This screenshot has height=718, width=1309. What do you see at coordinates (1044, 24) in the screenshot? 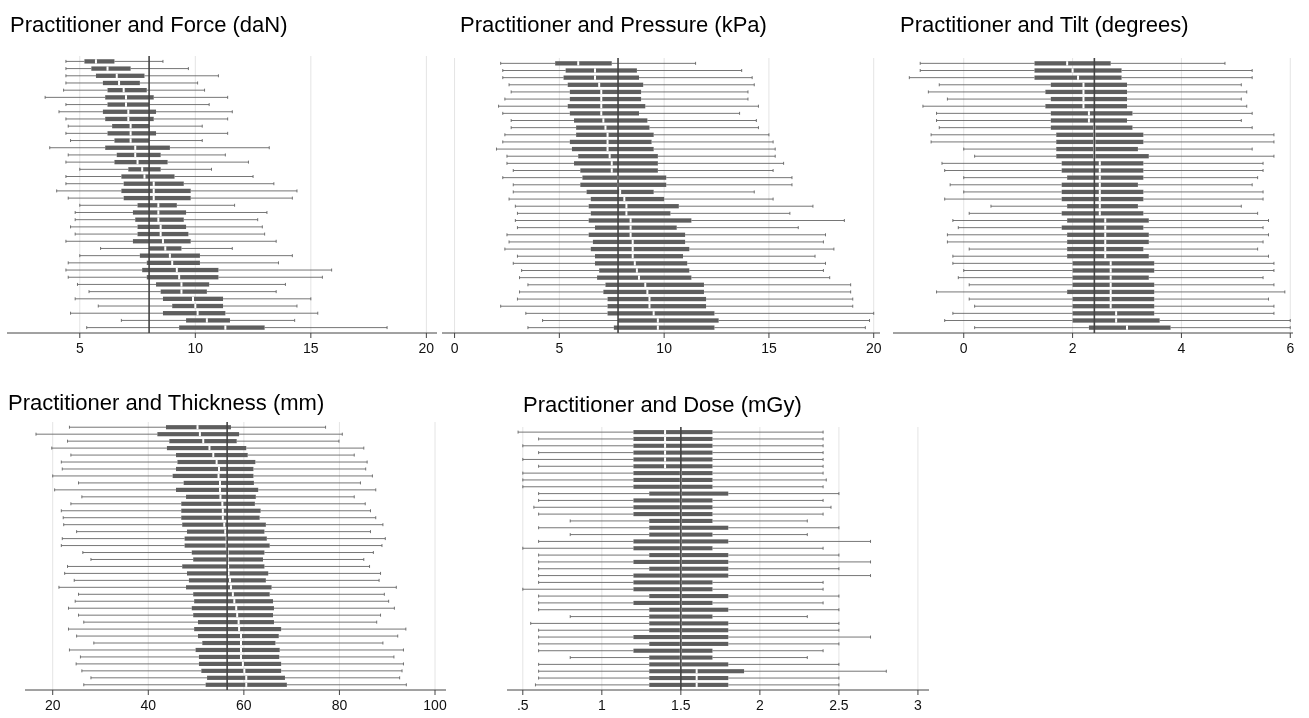
I see `chart-title: Practitioner and Tilt (degrees)` at bounding box center [1044, 24].